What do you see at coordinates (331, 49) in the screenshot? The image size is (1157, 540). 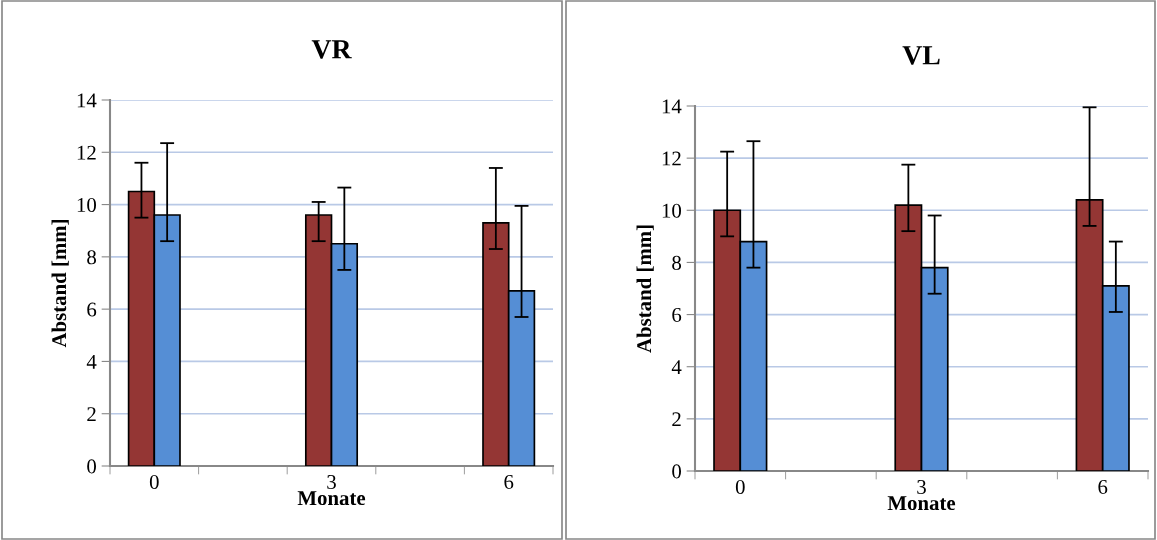 I see `chart-title: VR` at bounding box center [331, 49].